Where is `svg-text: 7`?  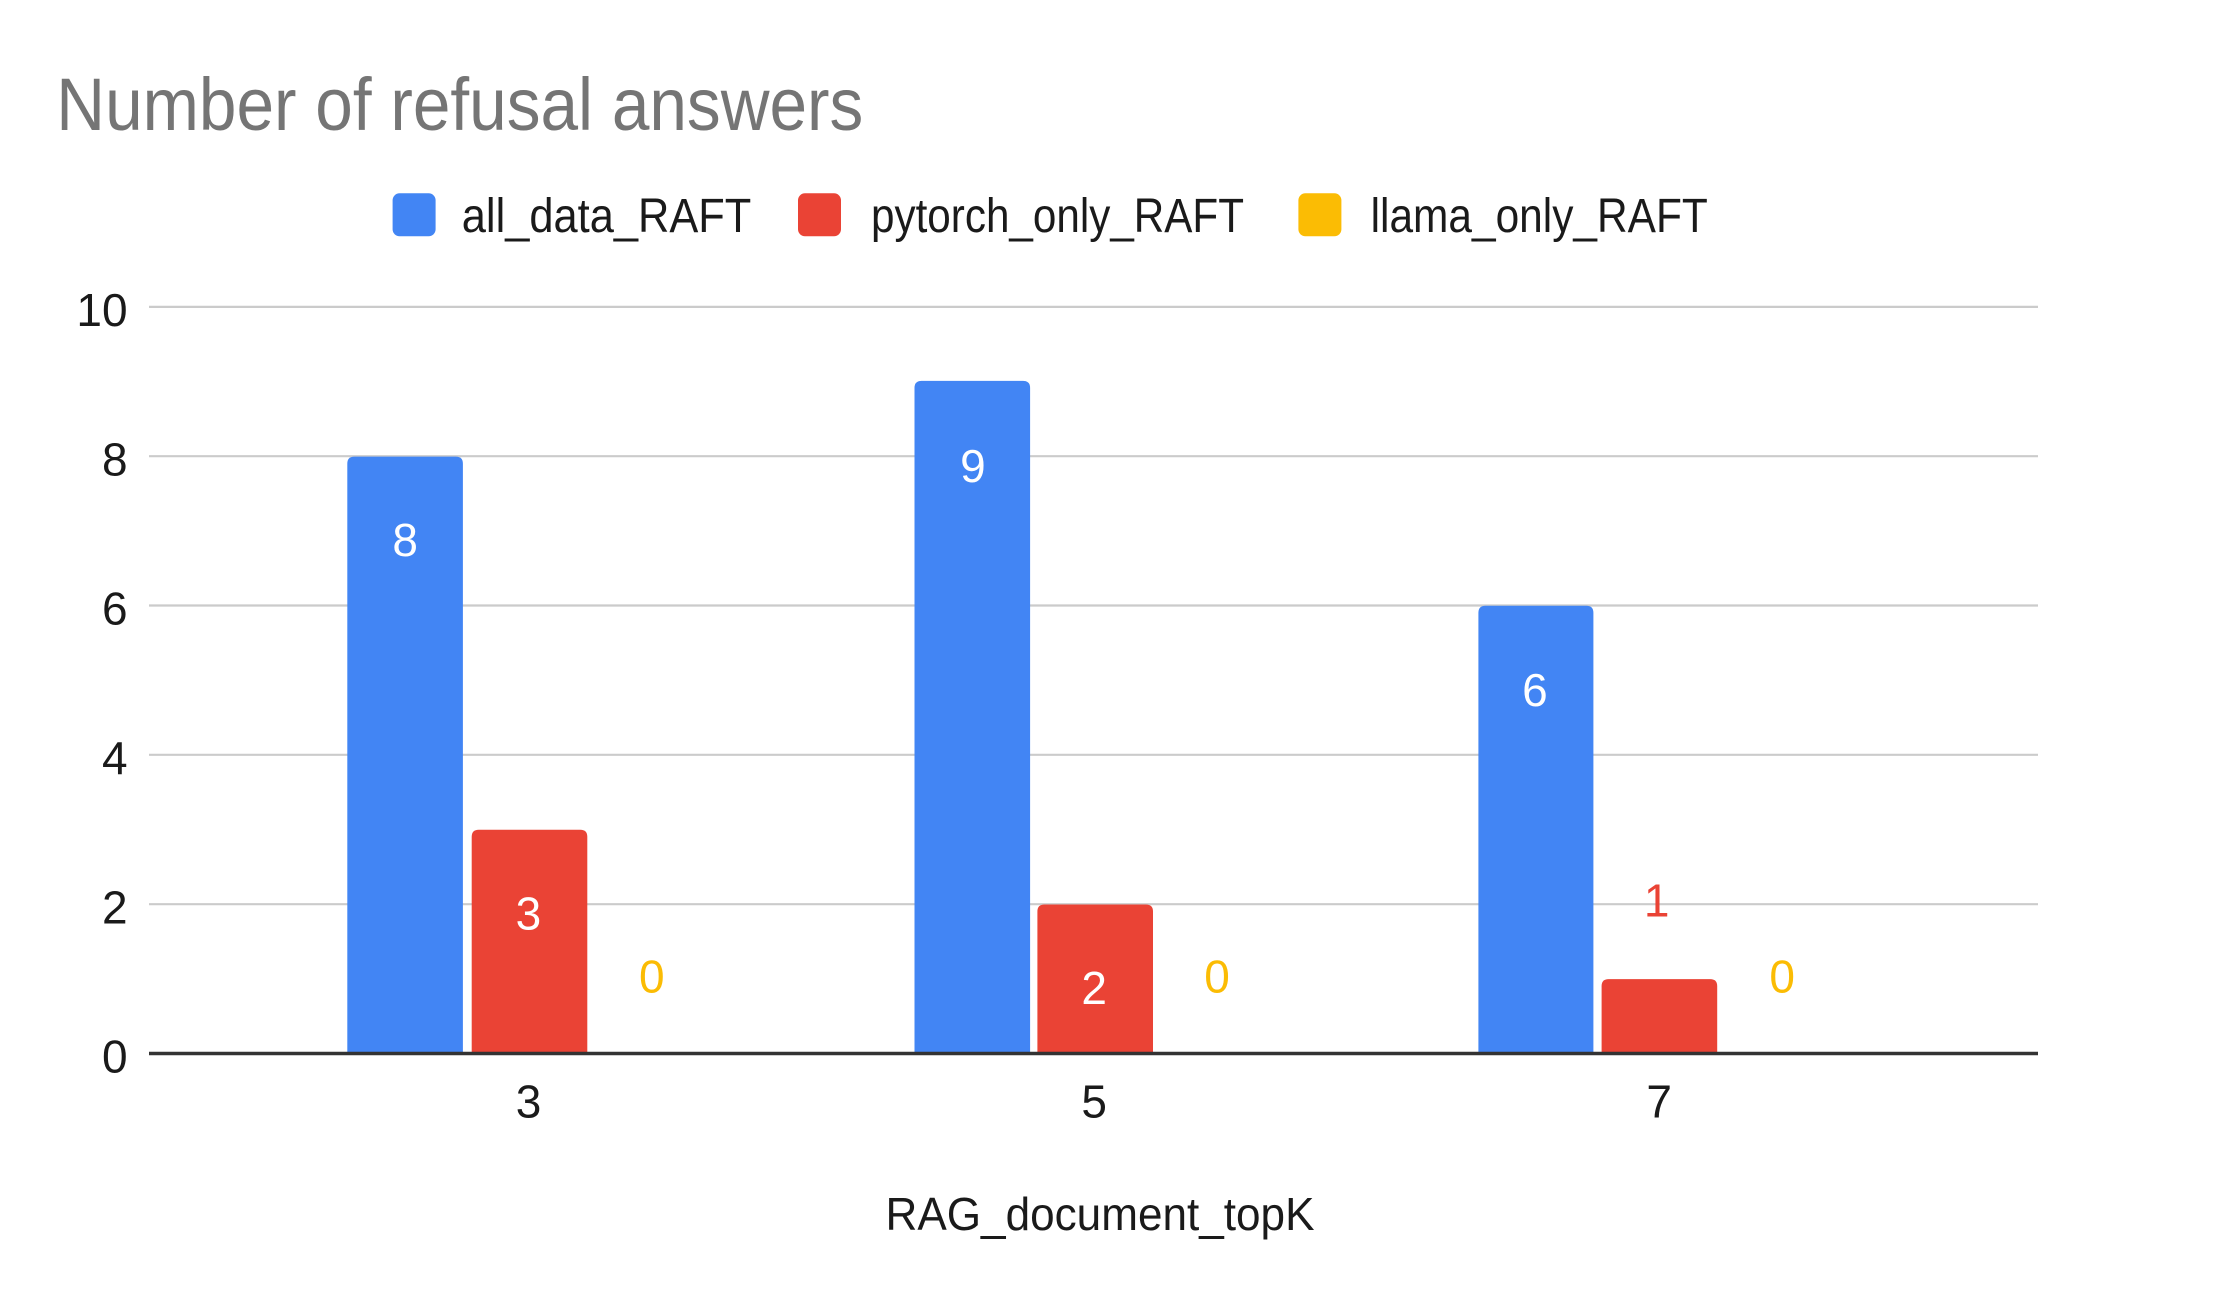 svg-text: 7 is located at coordinates (1659, 1101).